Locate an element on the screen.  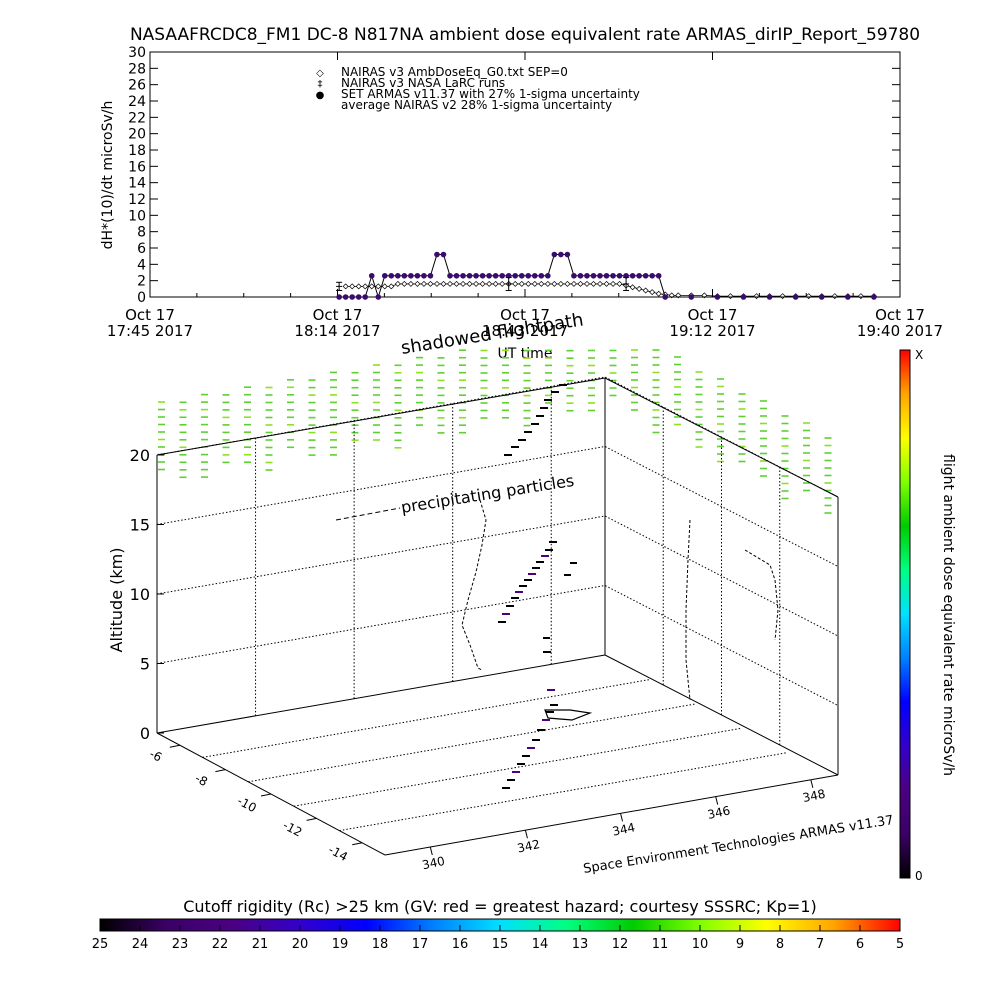
box-edge-bottom-back is located at coordinates (381, 694).